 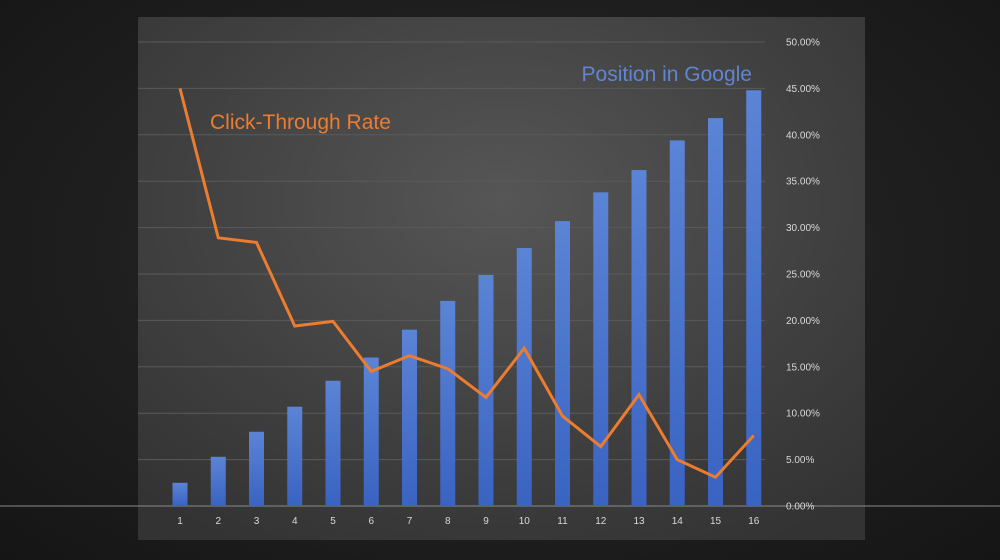 I want to click on x-tick-label: 3, so click(x=257, y=521).